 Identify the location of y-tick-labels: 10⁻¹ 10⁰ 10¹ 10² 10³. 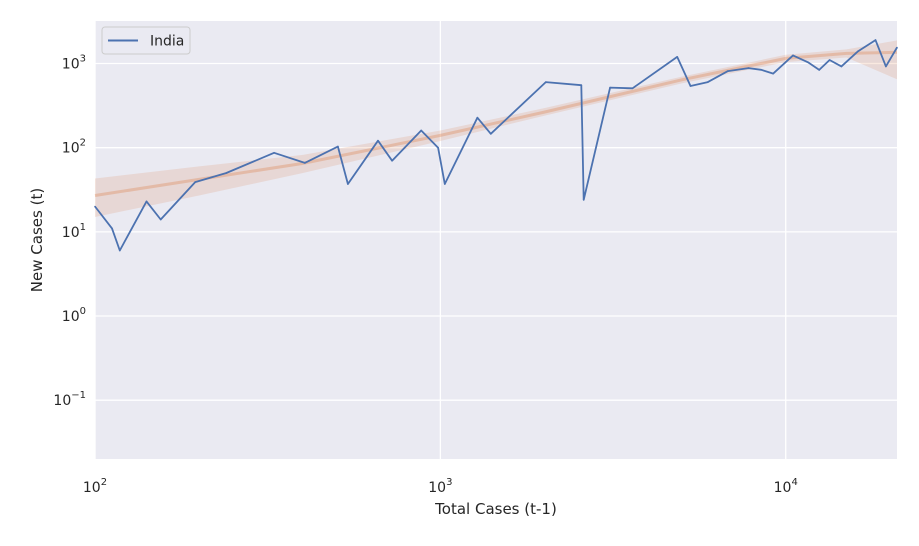
(69, 232).